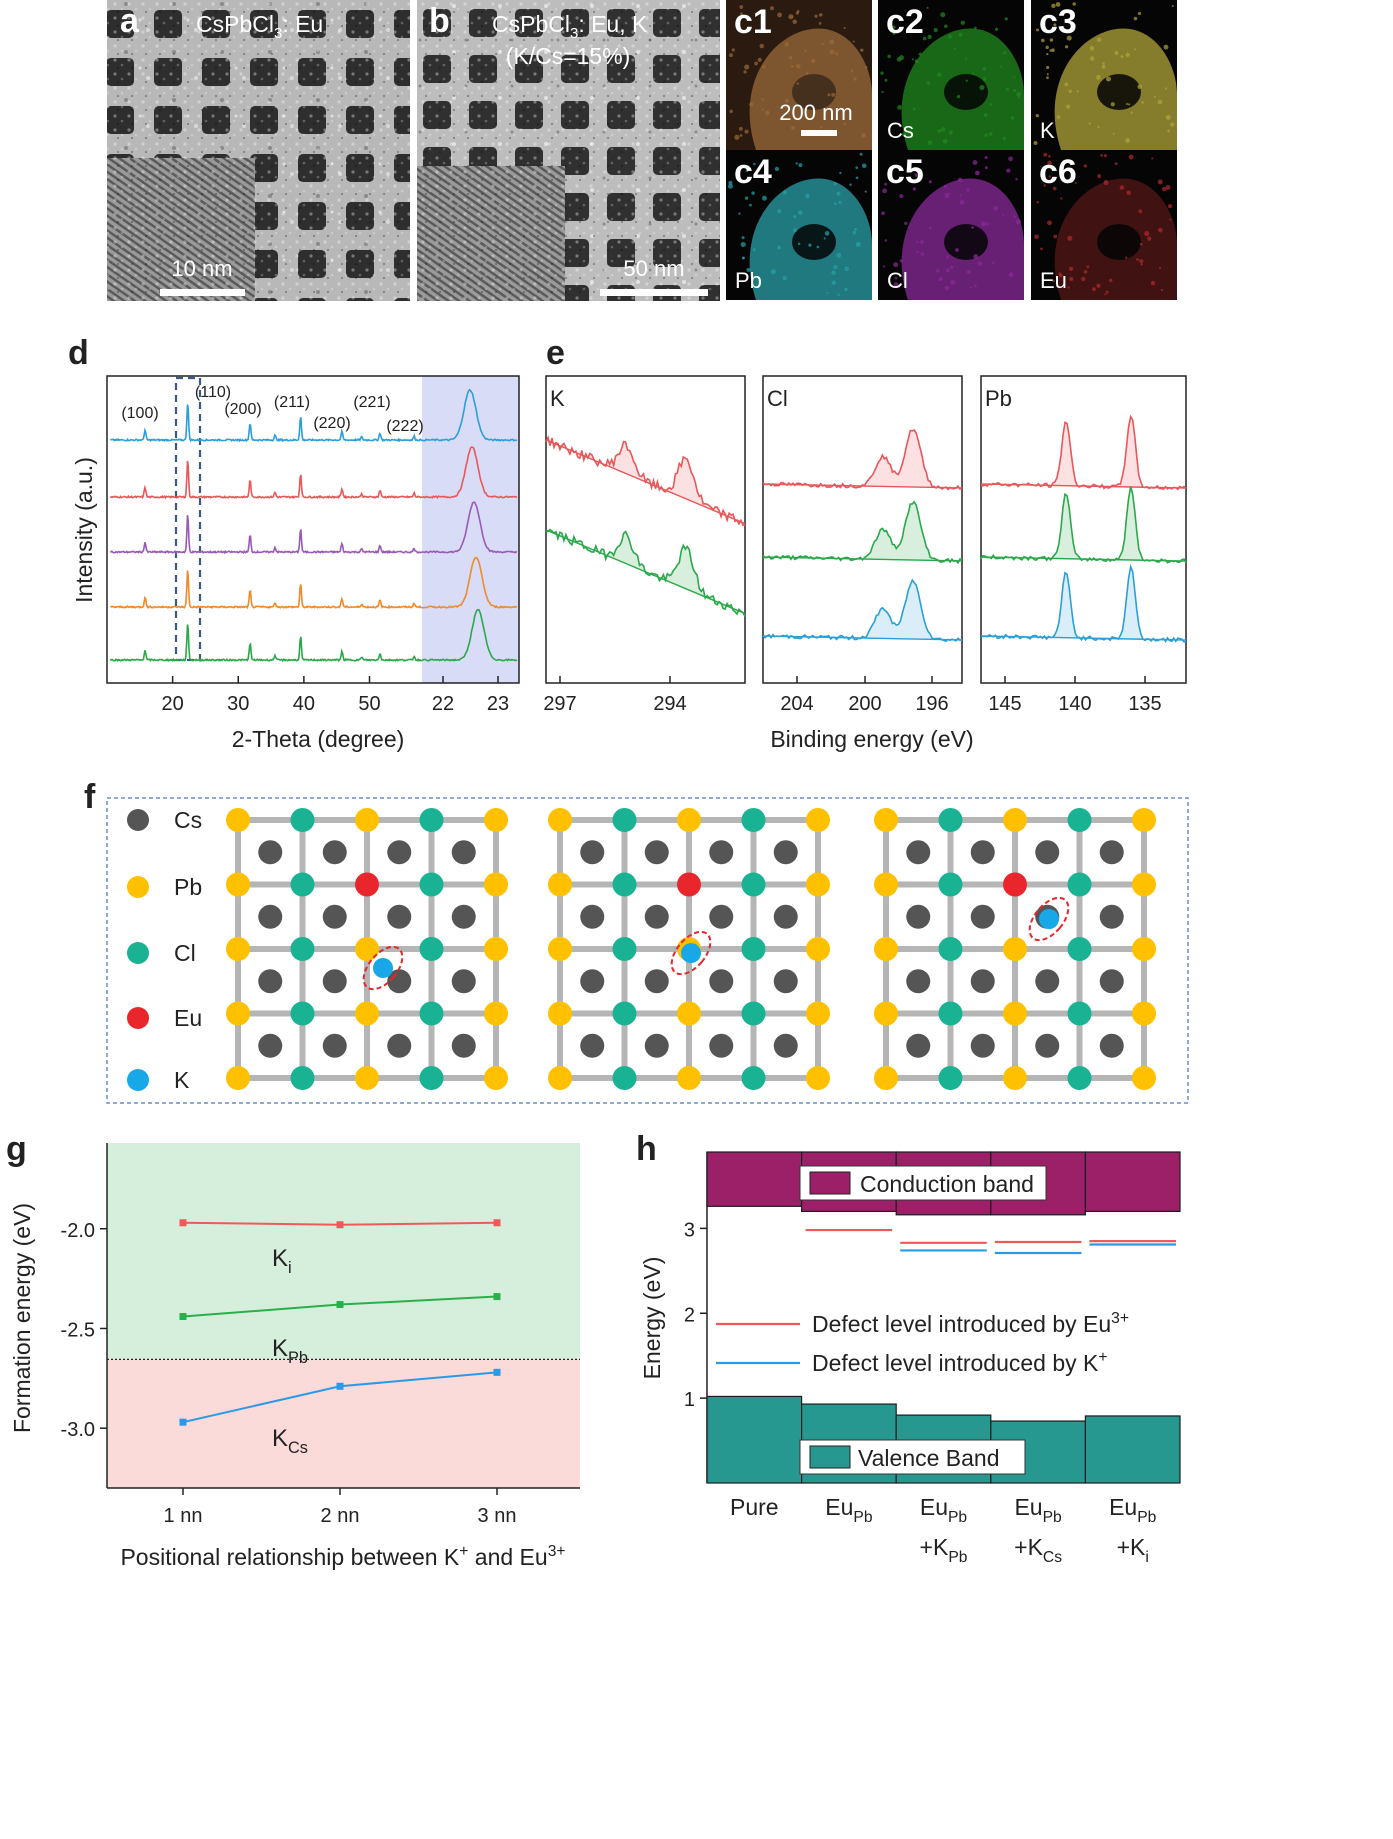 The image size is (1393, 1839). What do you see at coordinates (138, 953) in the screenshot?
I see `legend-dot-cl` at bounding box center [138, 953].